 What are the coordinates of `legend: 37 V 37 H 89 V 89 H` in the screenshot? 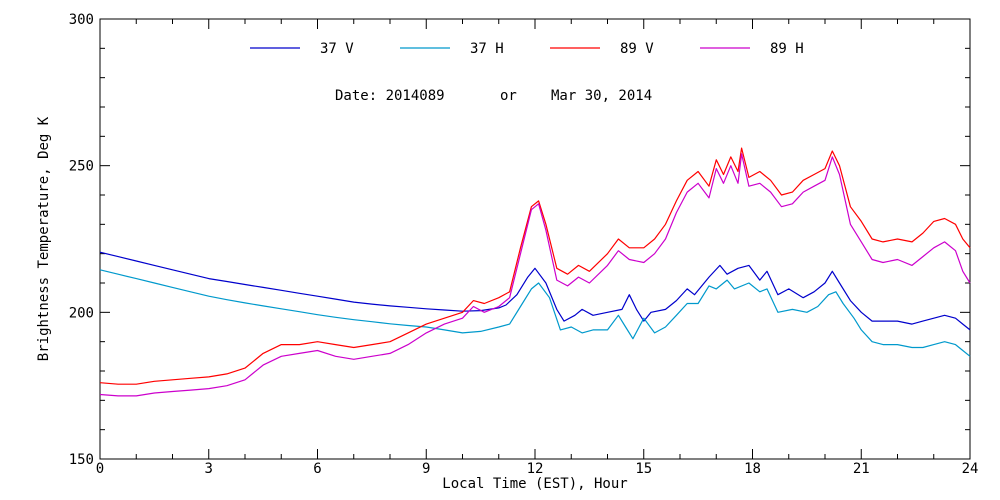 It's located at (527, 49).